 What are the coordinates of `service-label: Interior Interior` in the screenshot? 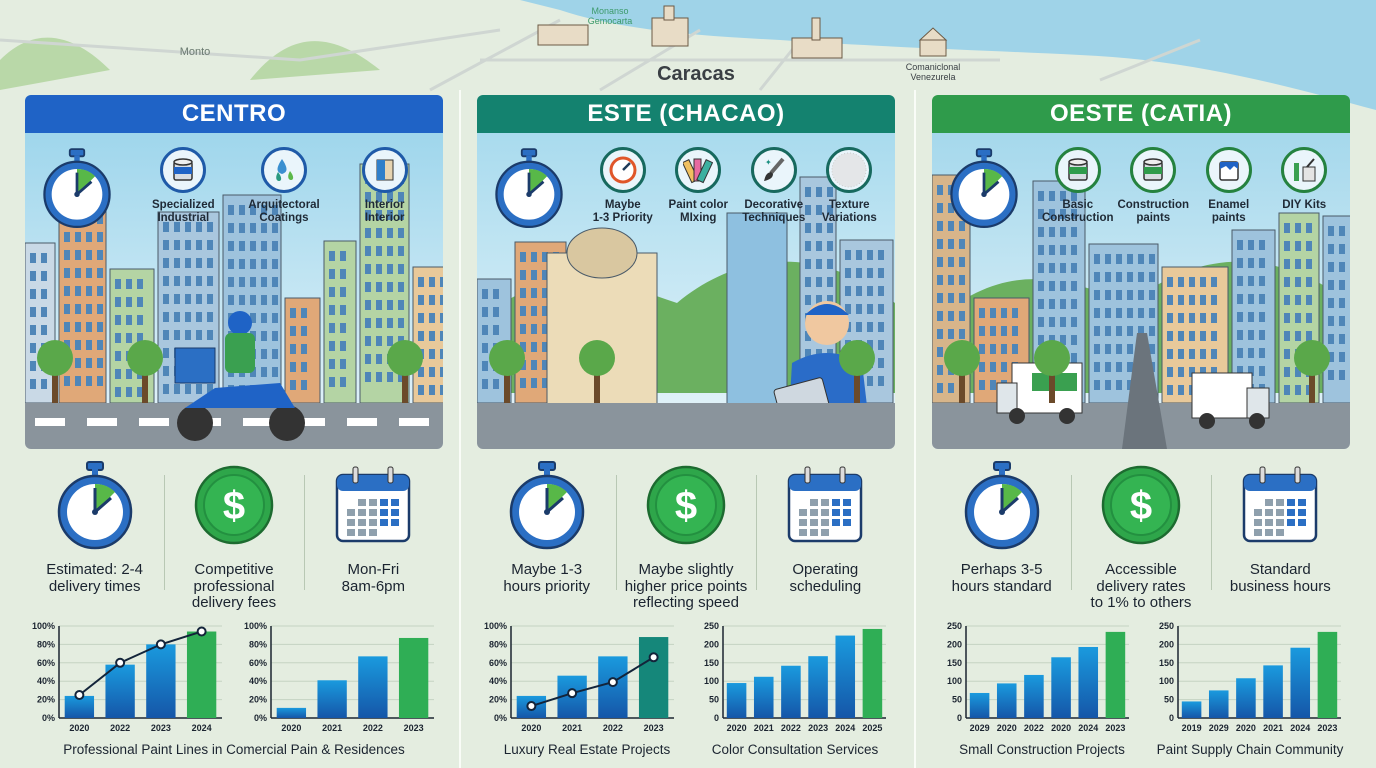 It's located at (384, 211).